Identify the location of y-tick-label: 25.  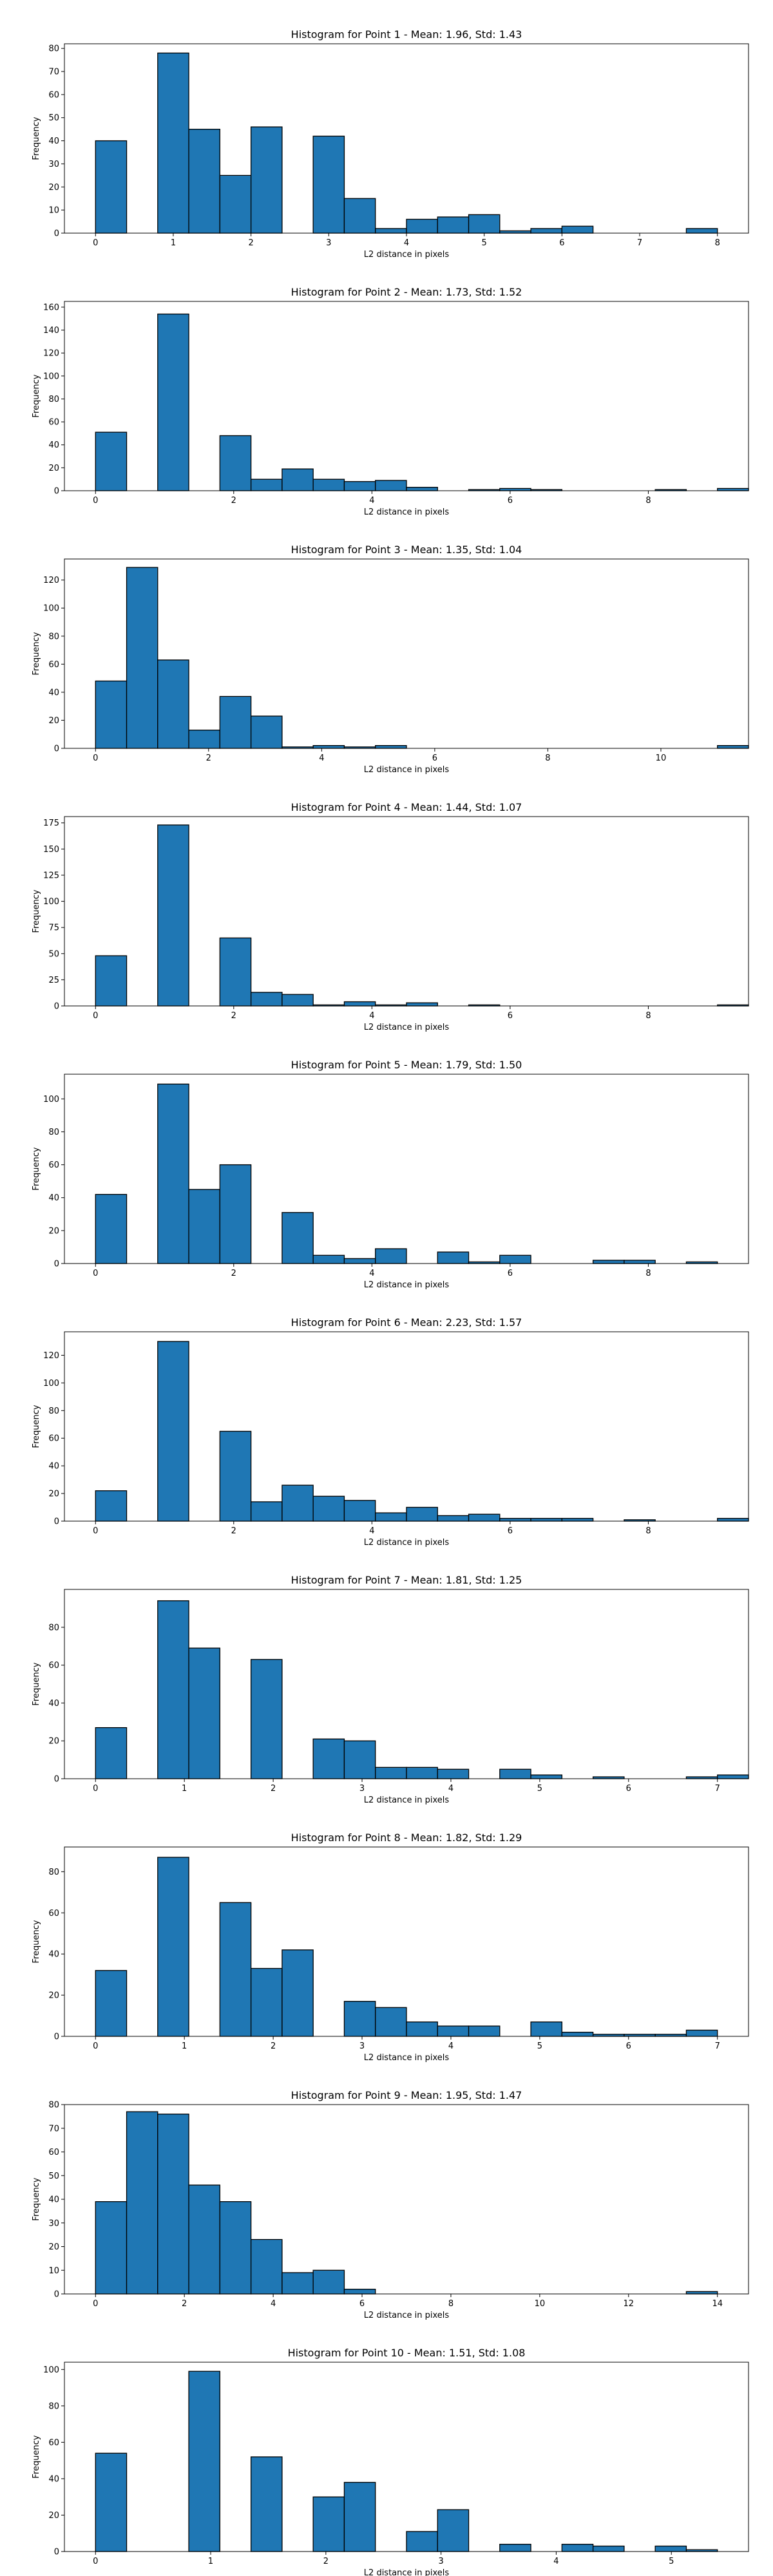
(53, 980).